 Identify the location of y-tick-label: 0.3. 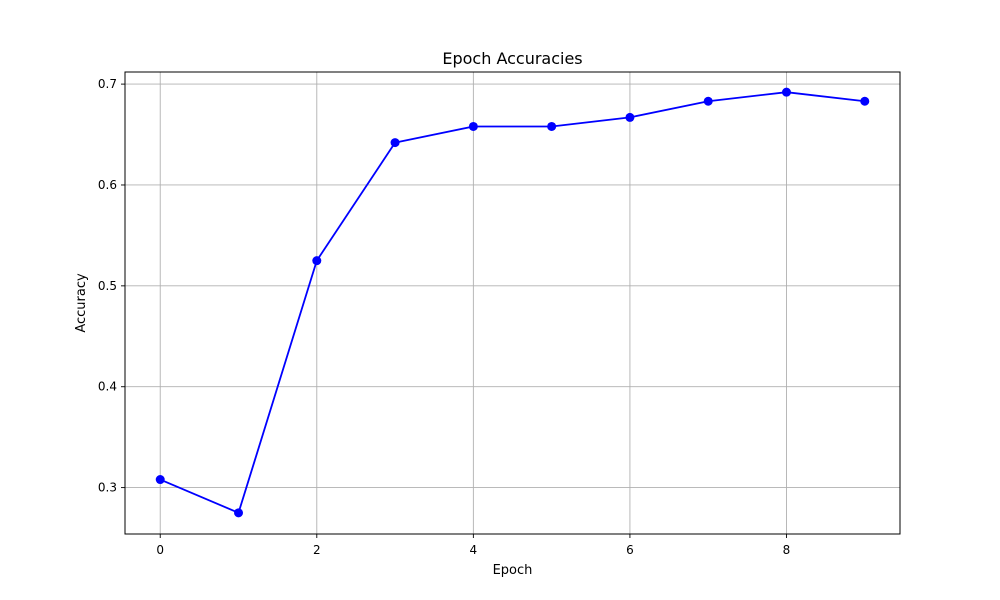
(107, 488).